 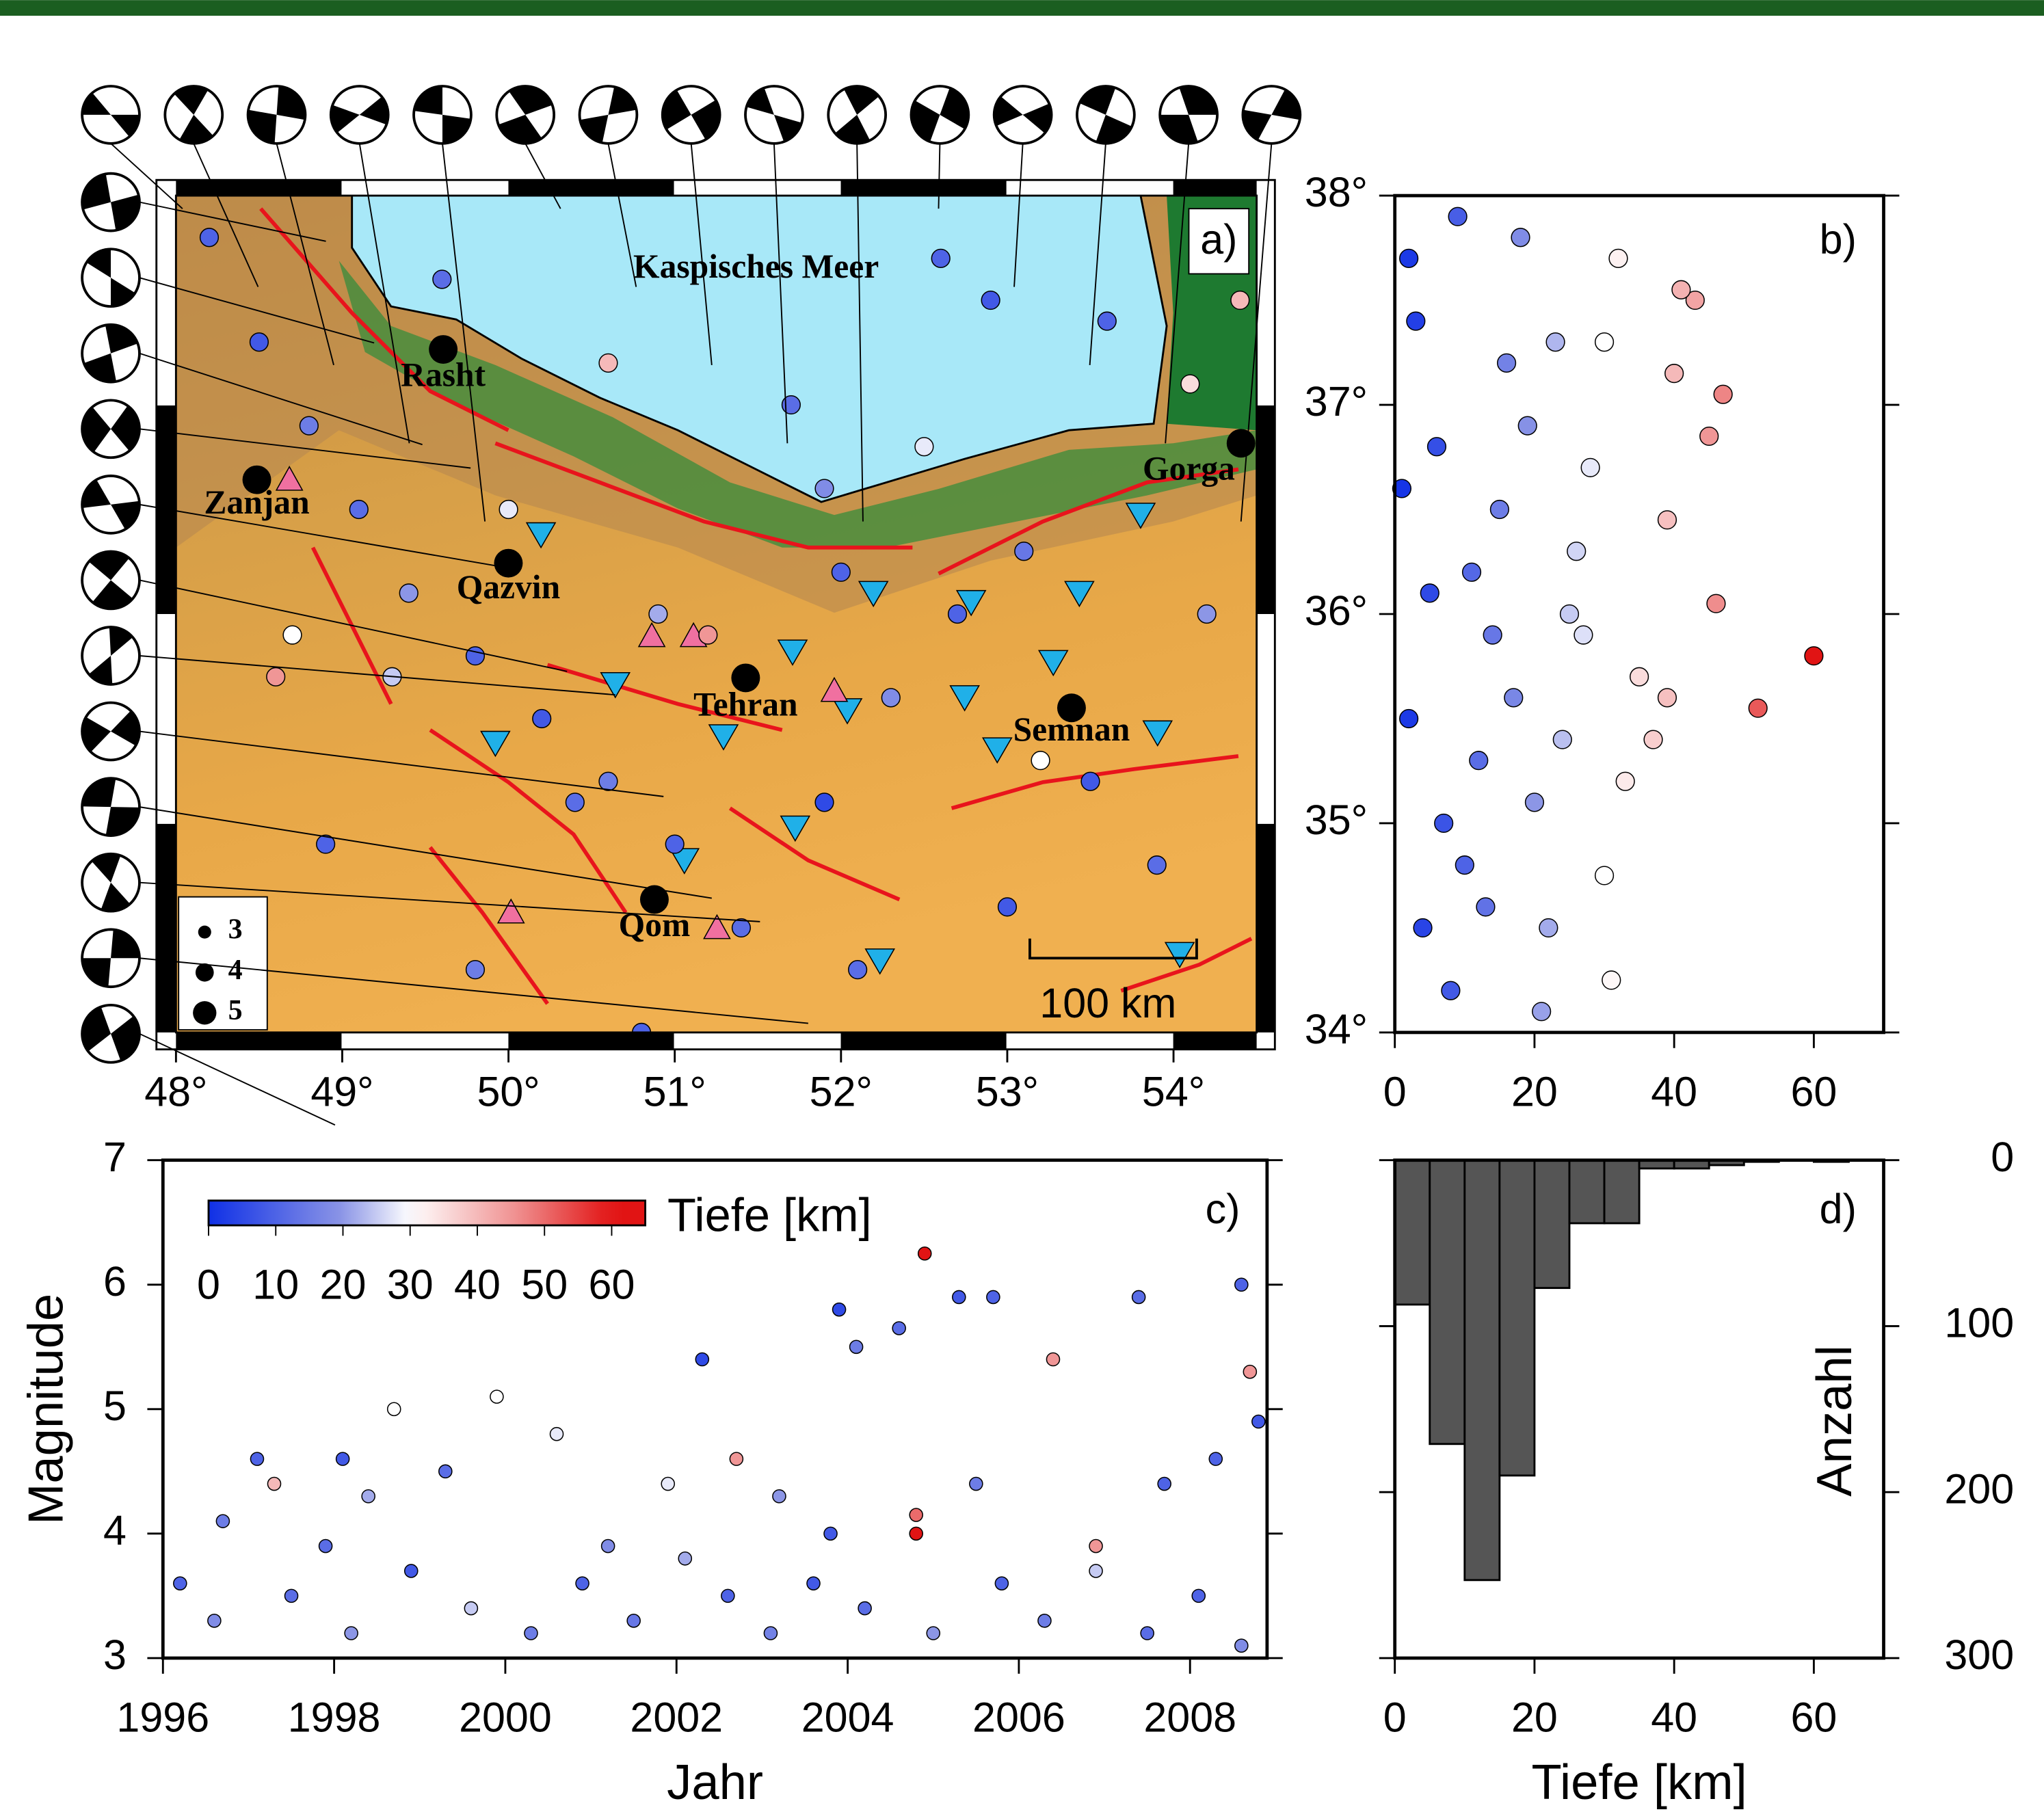 I want to click on y-tick-label: 34°, so click(x=1336, y=1029).